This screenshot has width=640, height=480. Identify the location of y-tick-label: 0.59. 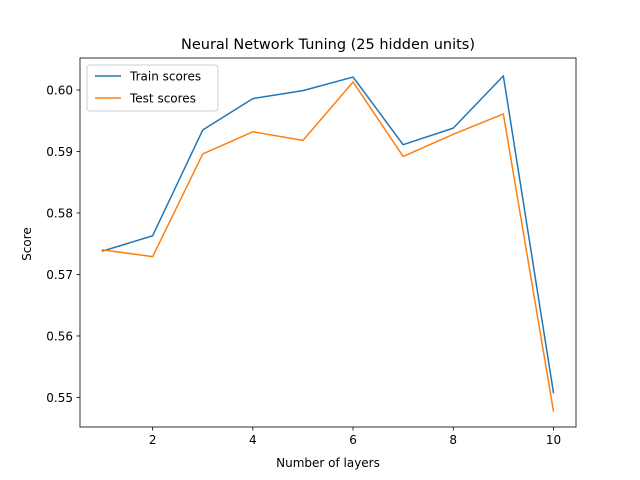
(59, 152).